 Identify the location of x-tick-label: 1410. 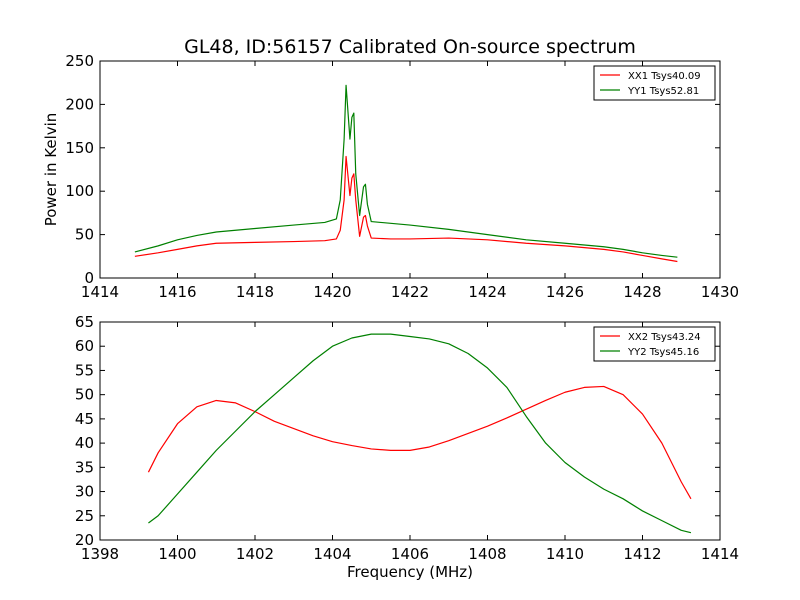
(565, 554).